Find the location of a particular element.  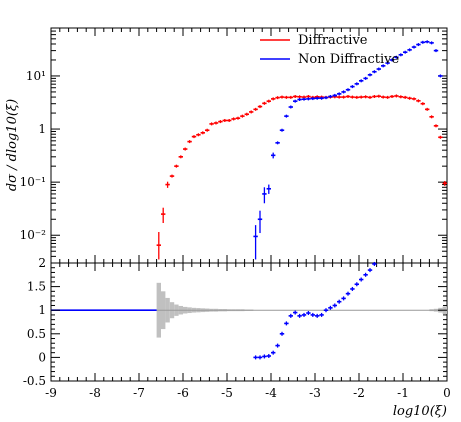

bottom-y-tick-label: -0.5 is located at coordinates (34, 381).